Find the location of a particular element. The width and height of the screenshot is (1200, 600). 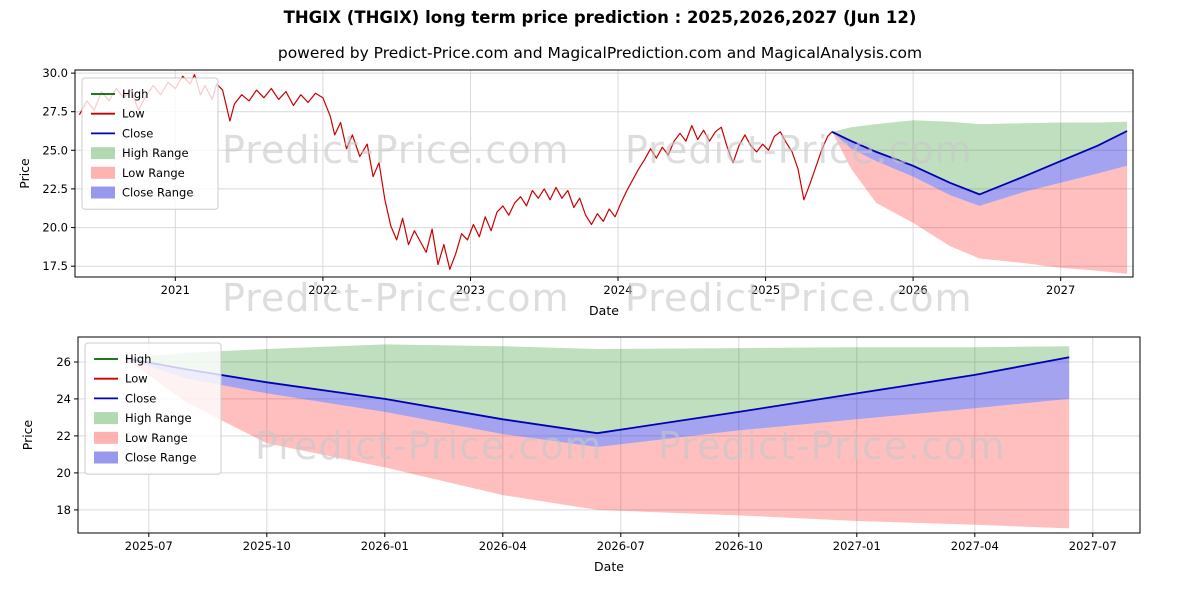

y-tick-label: 30.0 is located at coordinates (55, 73).